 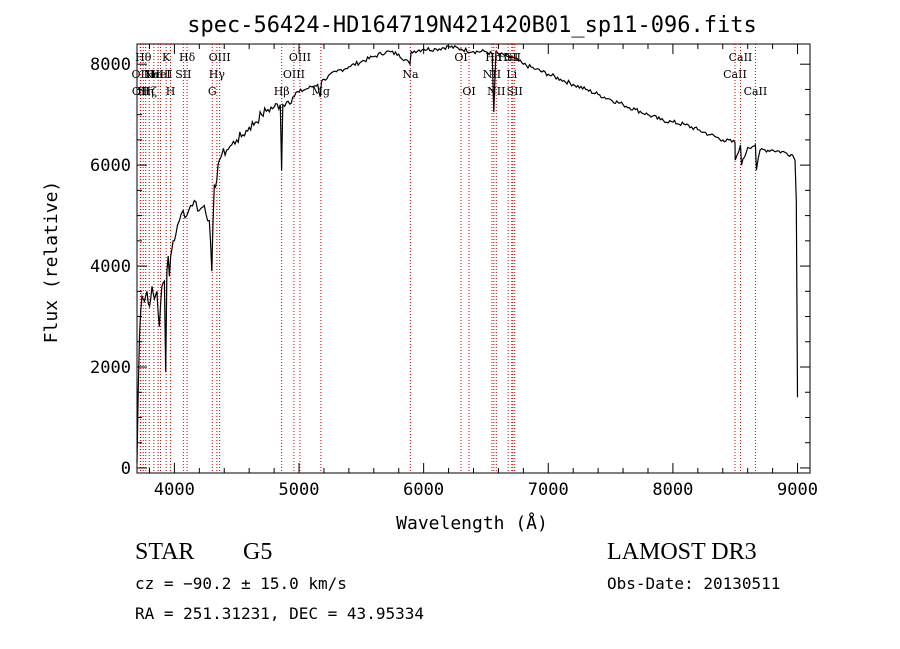 What do you see at coordinates (511, 74) in the screenshot?
I see `line-marker-label: Li` at bounding box center [511, 74].